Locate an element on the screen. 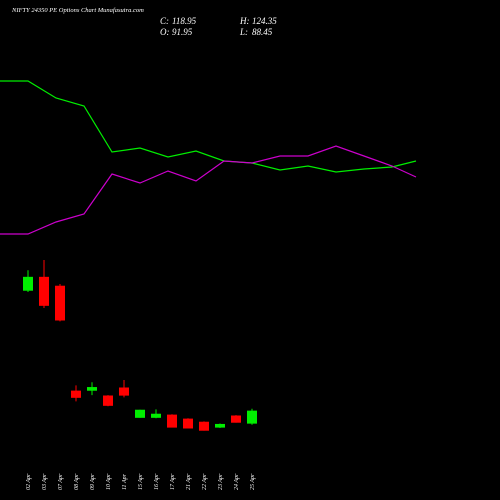 The image size is (500, 500). x-tick-label: 25 Apr is located at coordinates (253, 481).